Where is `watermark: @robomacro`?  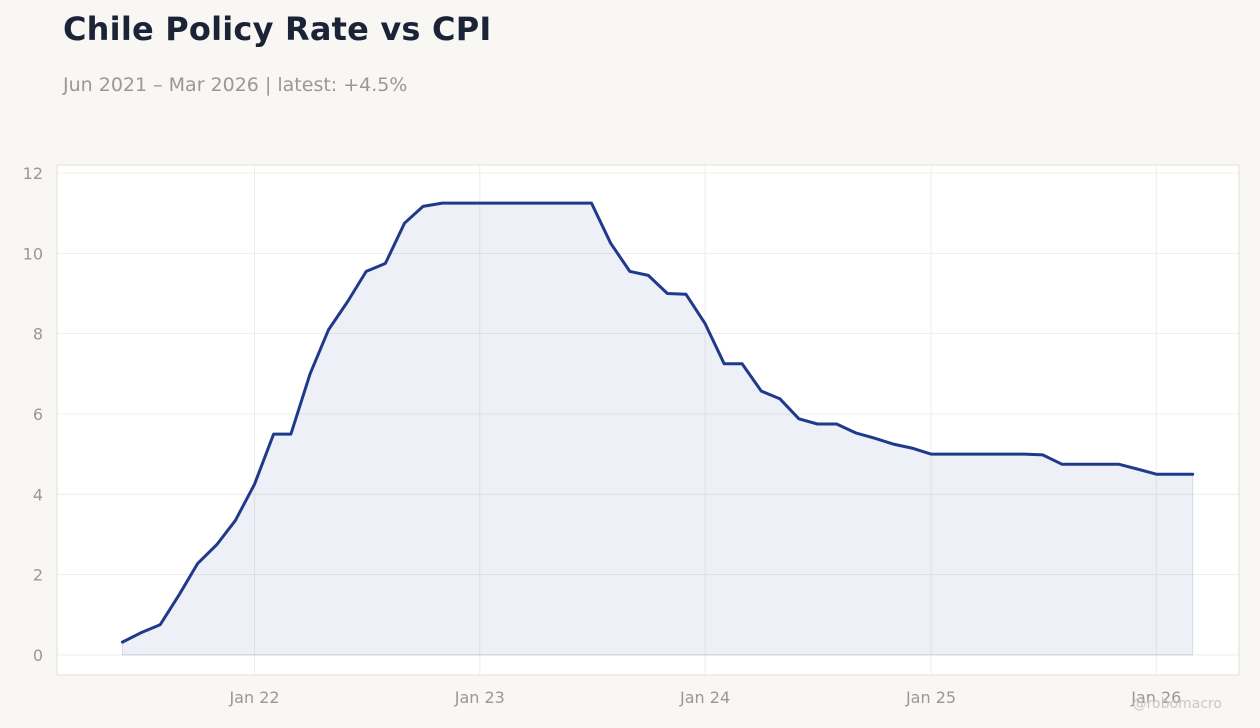 watermark: @robomacro is located at coordinates (1177, 704).